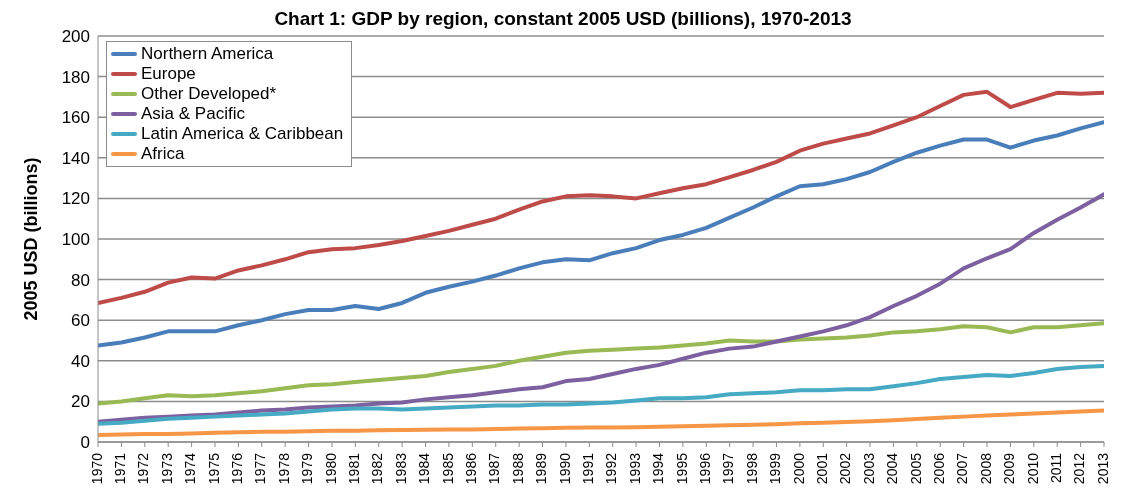 This screenshot has width=1126, height=500. What do you see at coordinates (588, 468) in the screenshot?
I see `x-tick-label: 1991` at bounding box center [588, 468].